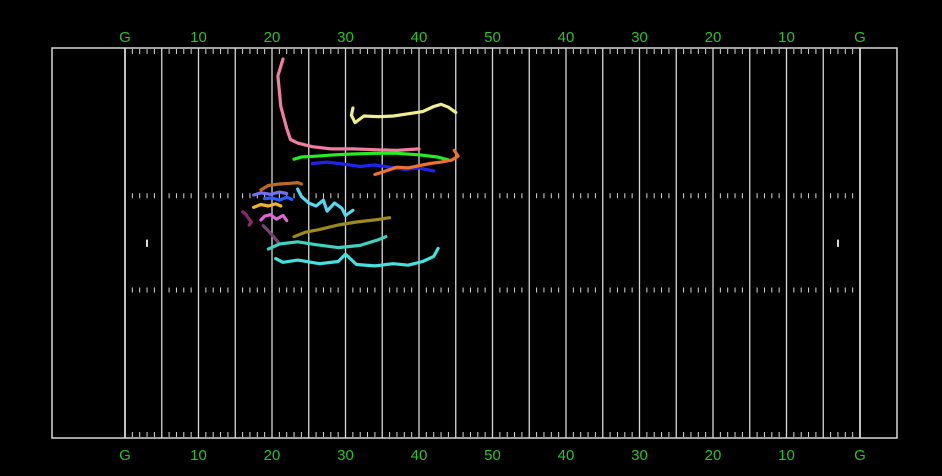  I want to click on player-tracks, so click(350, 162).